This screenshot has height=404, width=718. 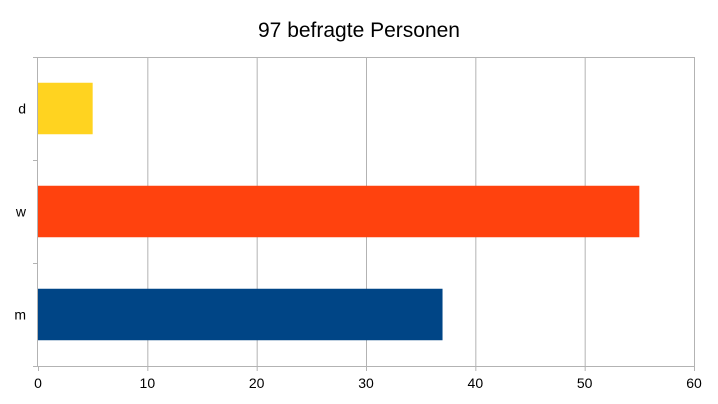 I want to click on x-tick-label-50: 50, so click(x=585, y=383).